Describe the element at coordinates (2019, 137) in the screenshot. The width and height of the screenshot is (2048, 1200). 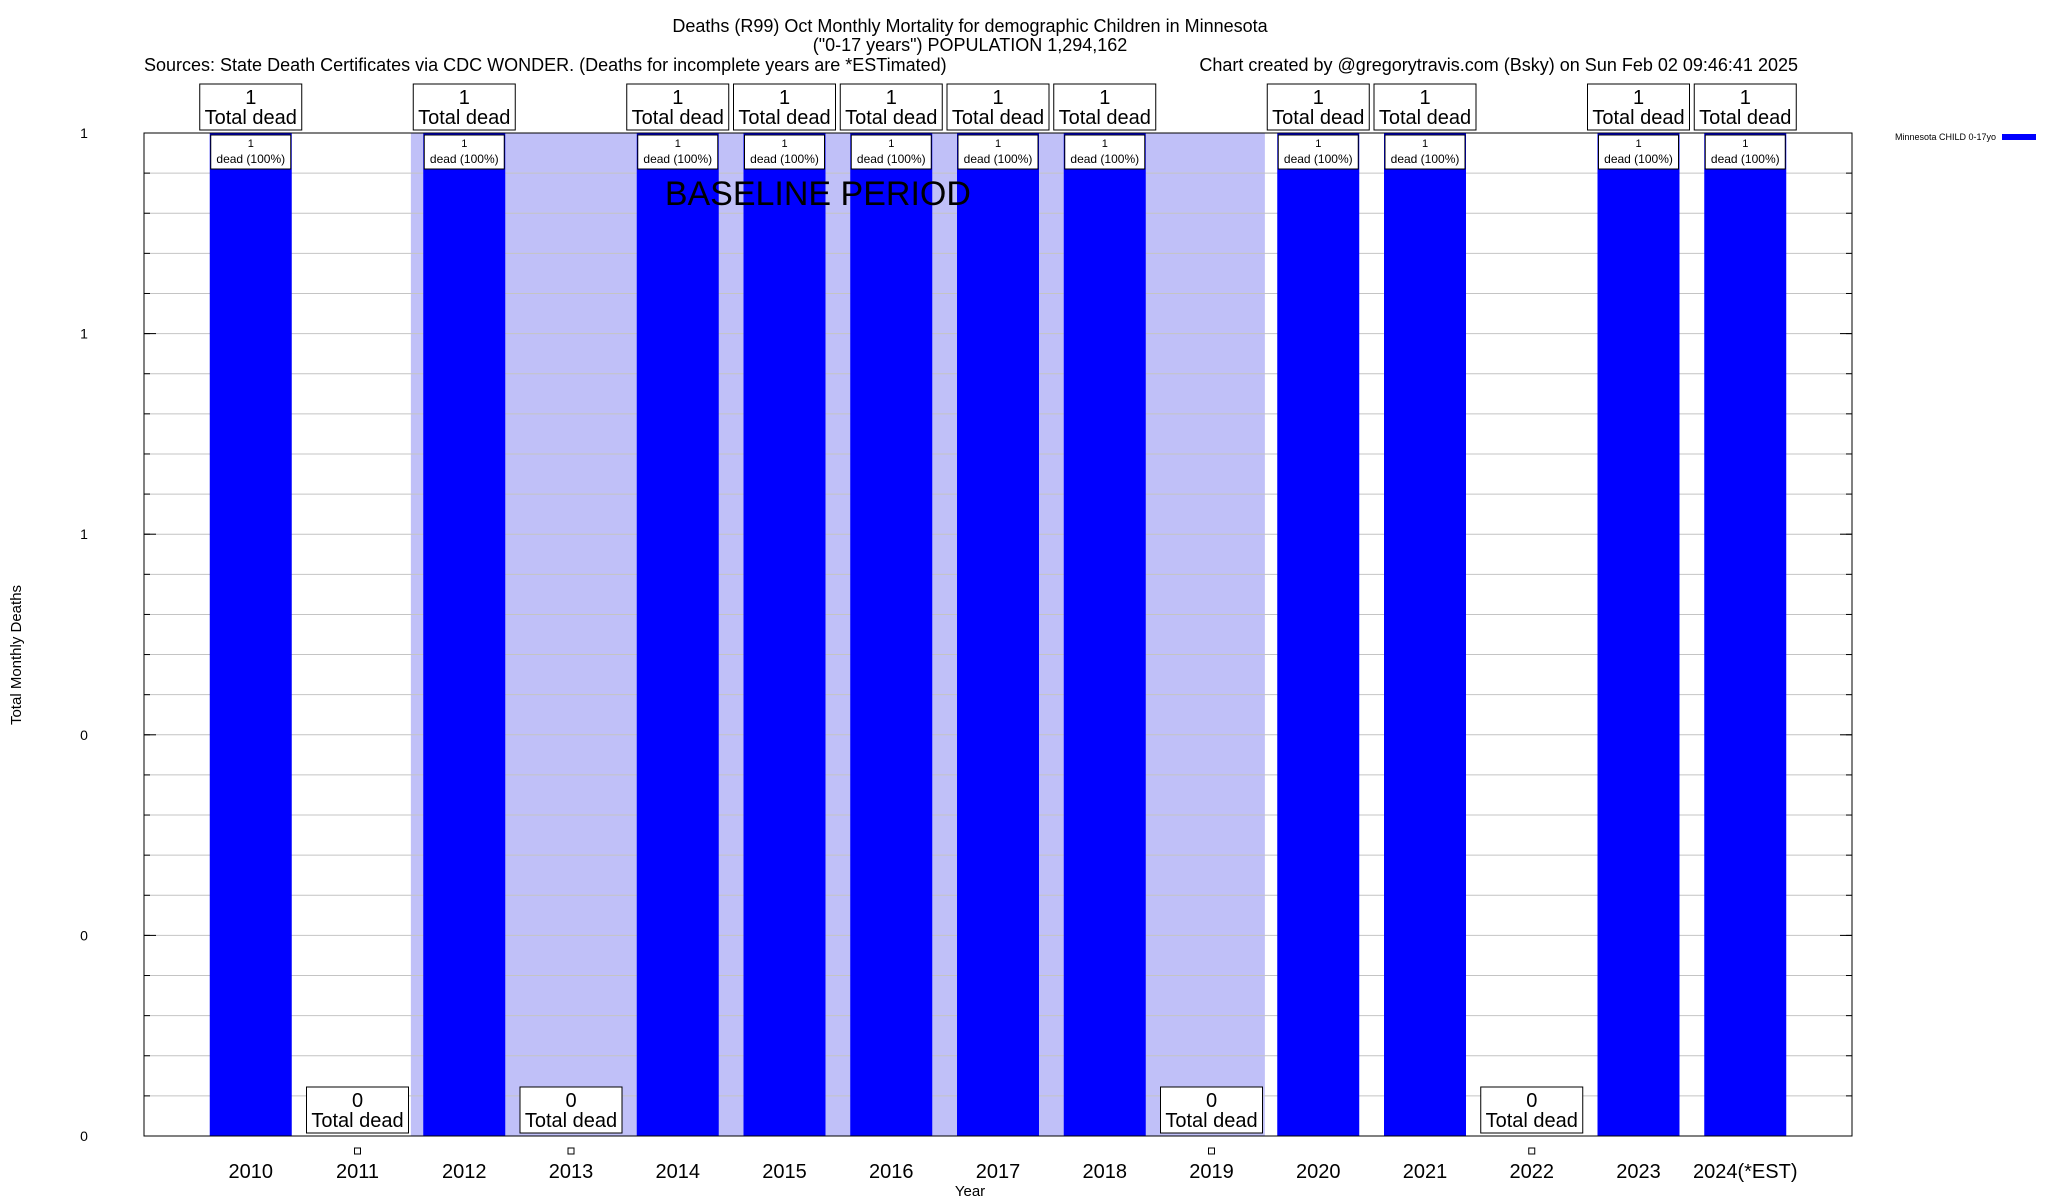
I see `legend-swatch` at that location.